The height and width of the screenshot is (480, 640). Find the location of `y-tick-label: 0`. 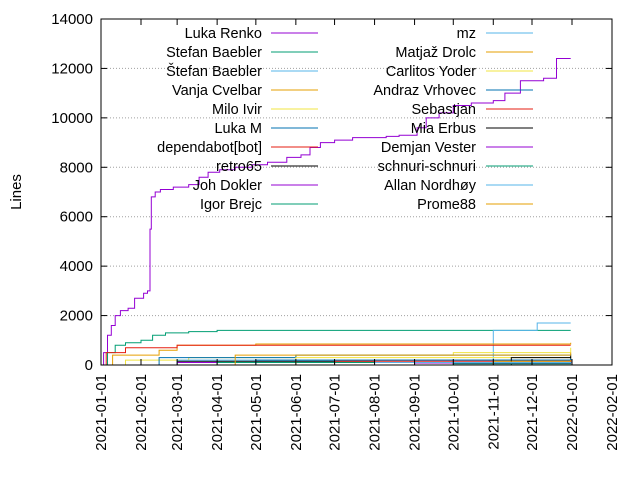

y-tick-label: 0 is located at coordinates (89, 365).